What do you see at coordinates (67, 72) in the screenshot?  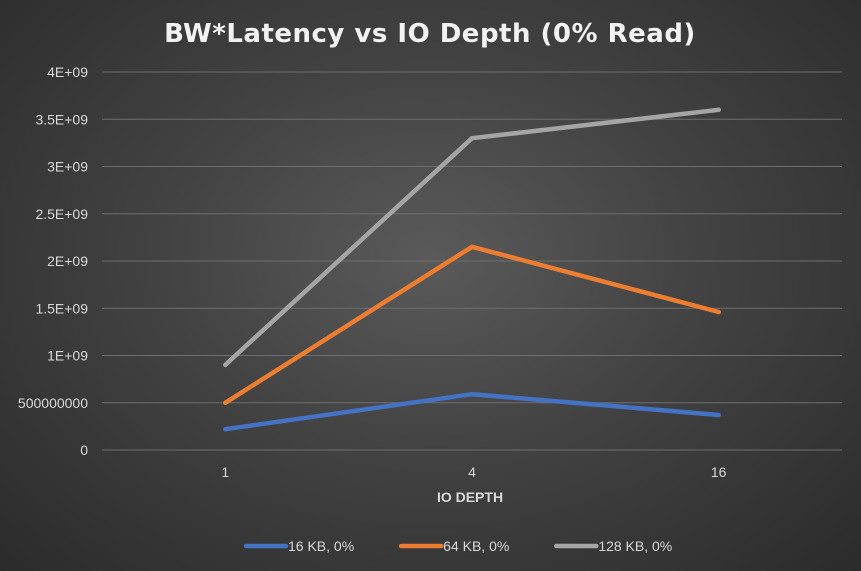 I see `y-tick-label: 4E+09` at bounding box center [67, 72].